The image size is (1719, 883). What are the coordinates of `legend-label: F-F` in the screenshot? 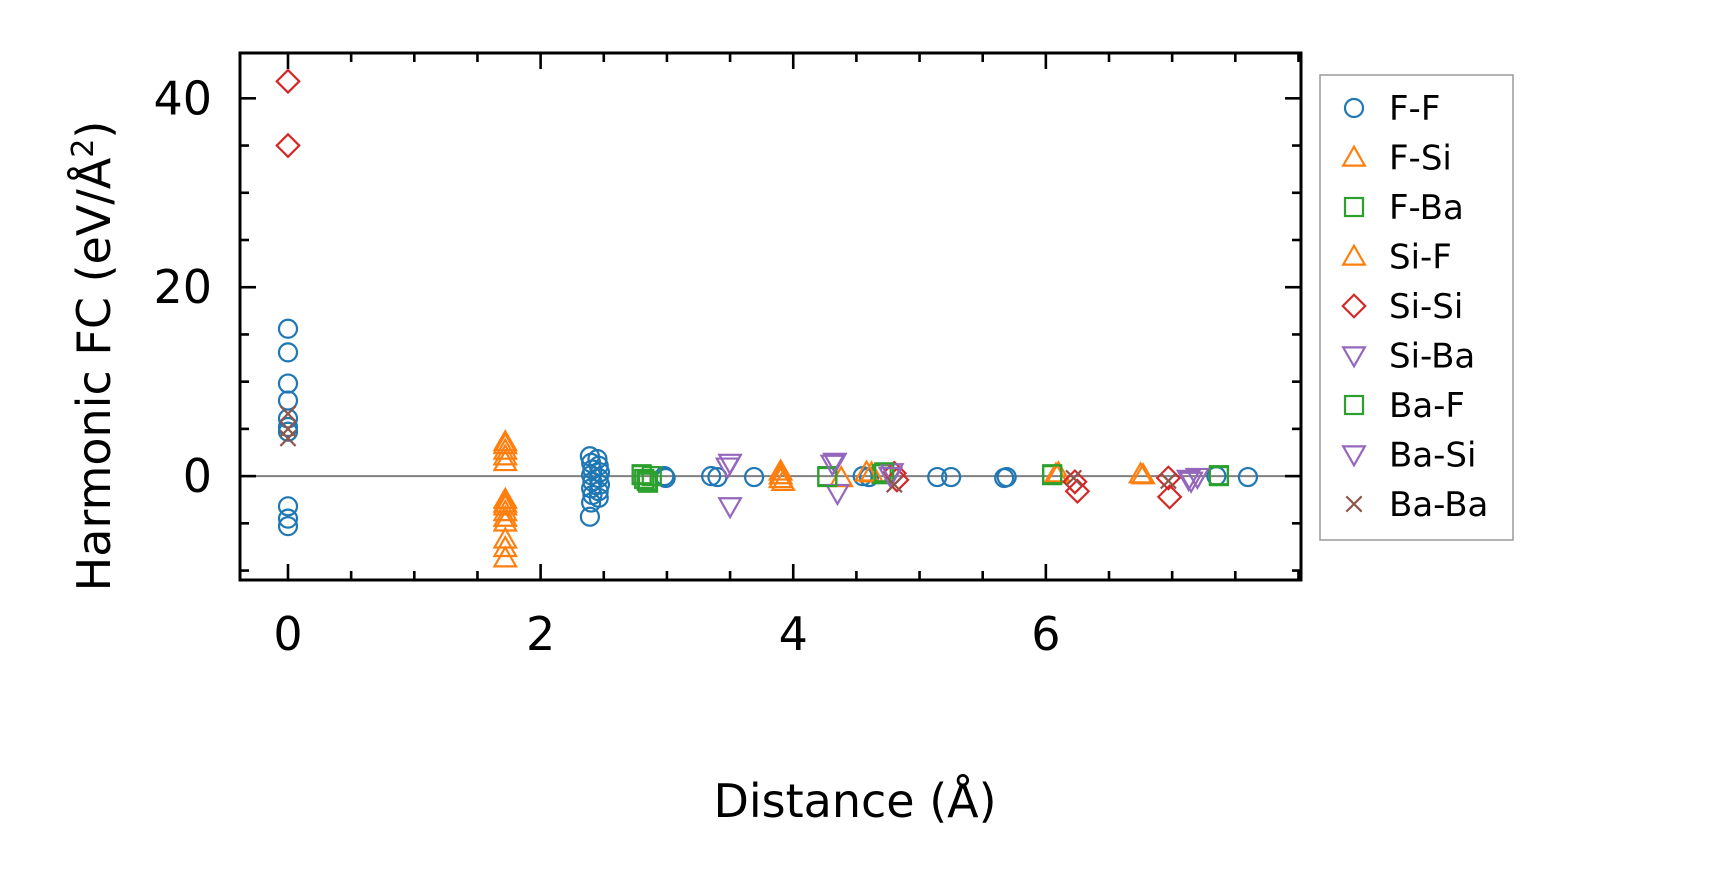 It's located at (1414, 109).